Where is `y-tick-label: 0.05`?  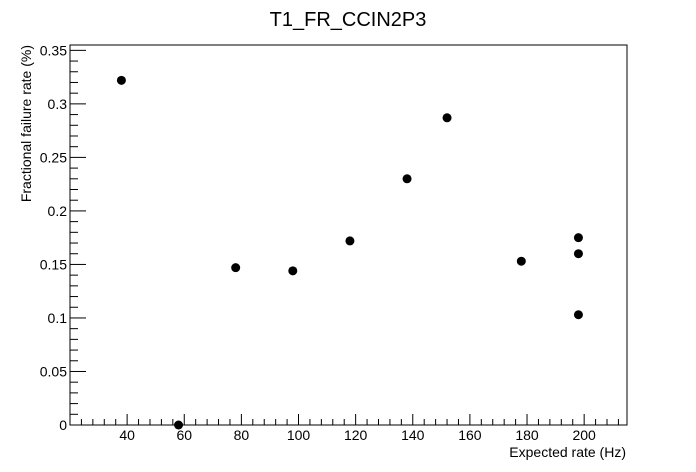
y-tick-label: 0.05 is located at coordinates (53, 371).